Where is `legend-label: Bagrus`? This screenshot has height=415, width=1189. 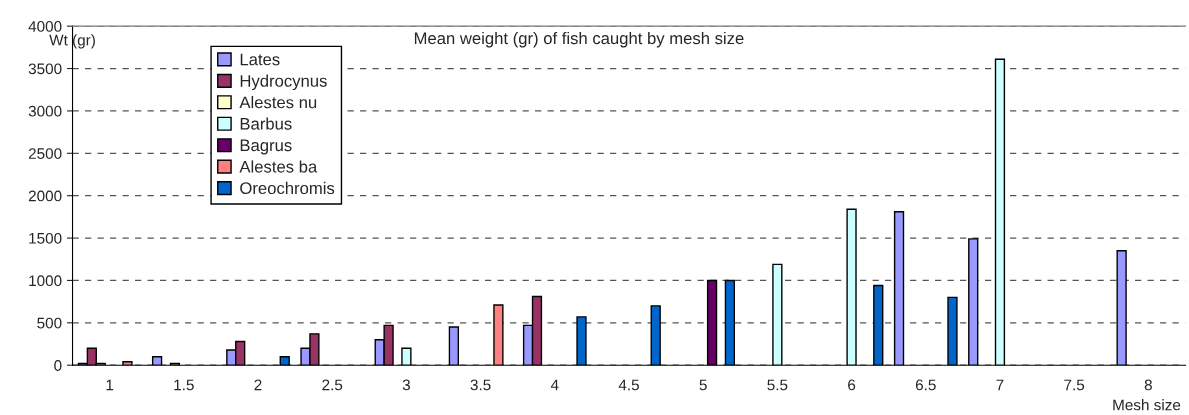 legend-label: Bagrus is located at coordinates (266, 147).